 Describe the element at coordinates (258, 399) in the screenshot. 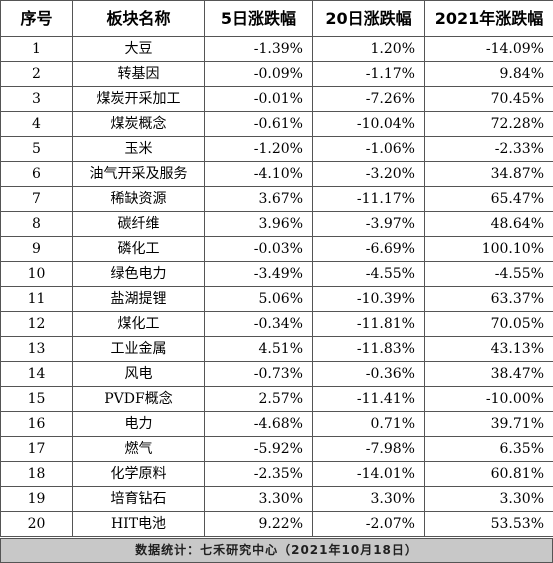

I see `change-5day-cell: 2.57%` at that location.